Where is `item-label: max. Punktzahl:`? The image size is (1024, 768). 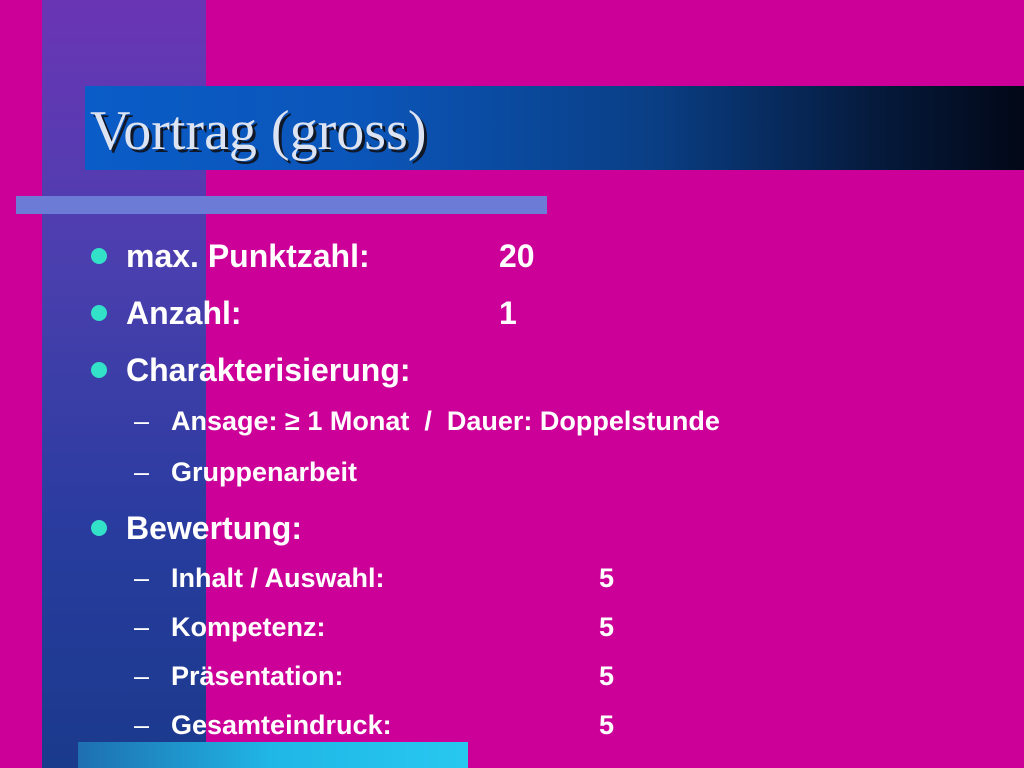
item-label: max. Punktzahl: is located at coordinates (248, 256).